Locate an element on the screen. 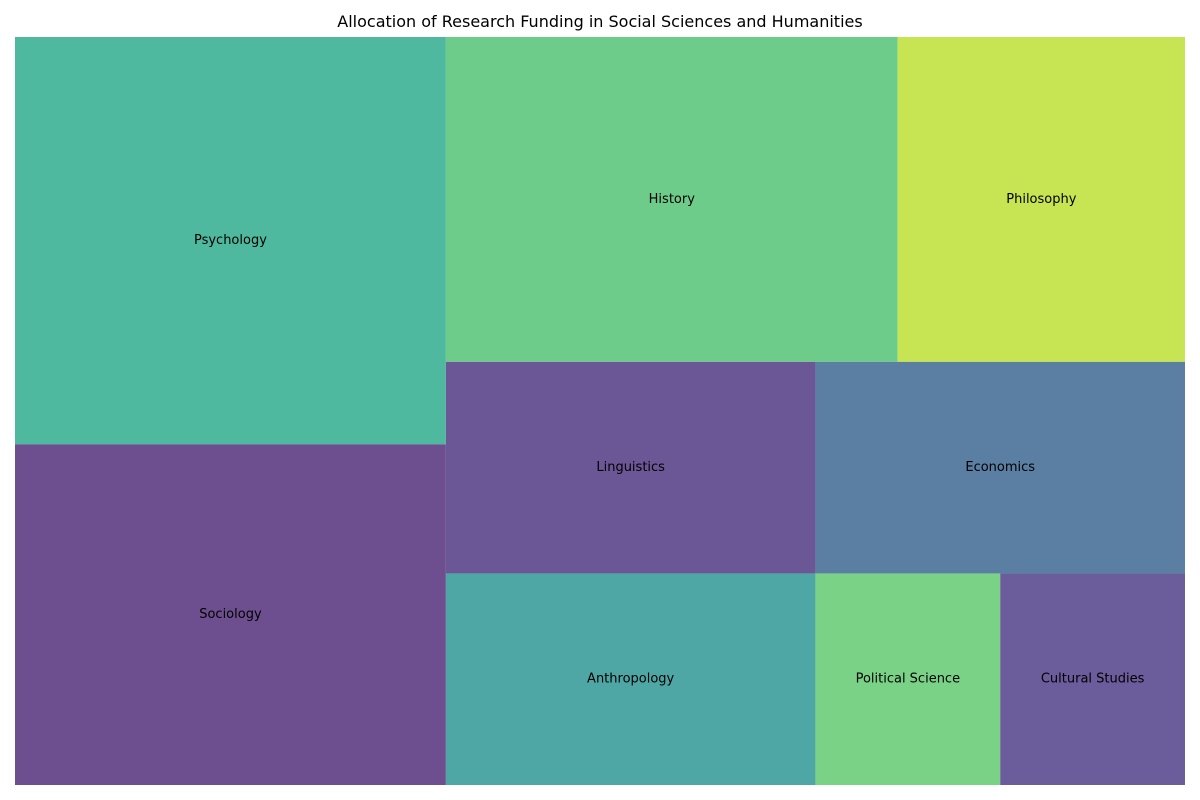  tile-cultural-studies: Cultural Studies is located at coordinates (1092, 679).